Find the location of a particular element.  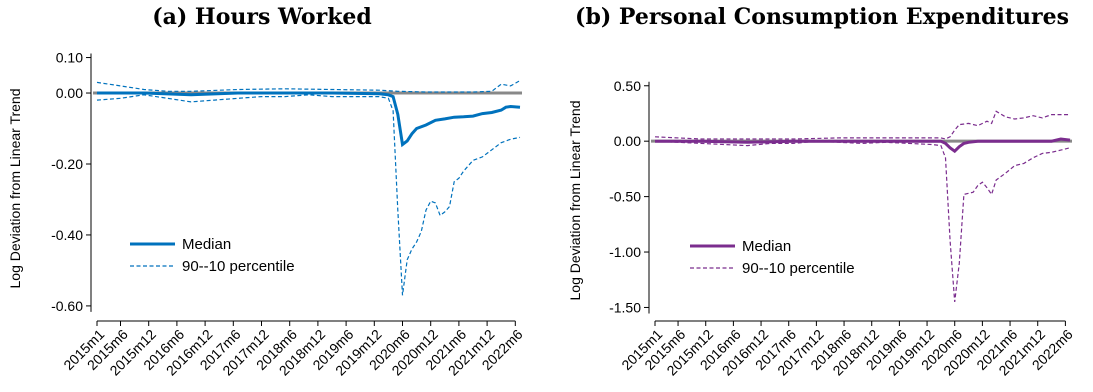

chart-title: (b) Personal Consumption Expenditures is located at coordinates (822, 17).